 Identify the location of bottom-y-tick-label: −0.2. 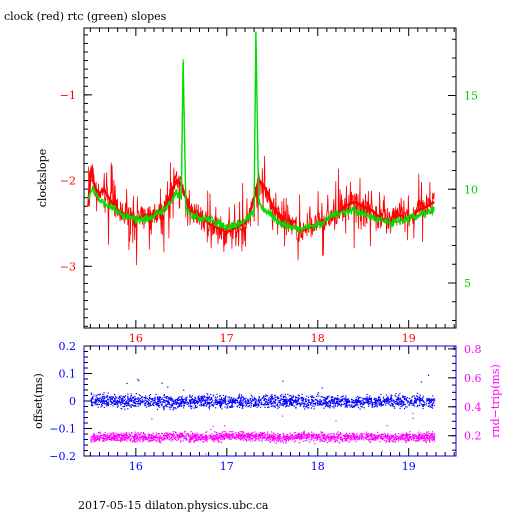
(62, 456).